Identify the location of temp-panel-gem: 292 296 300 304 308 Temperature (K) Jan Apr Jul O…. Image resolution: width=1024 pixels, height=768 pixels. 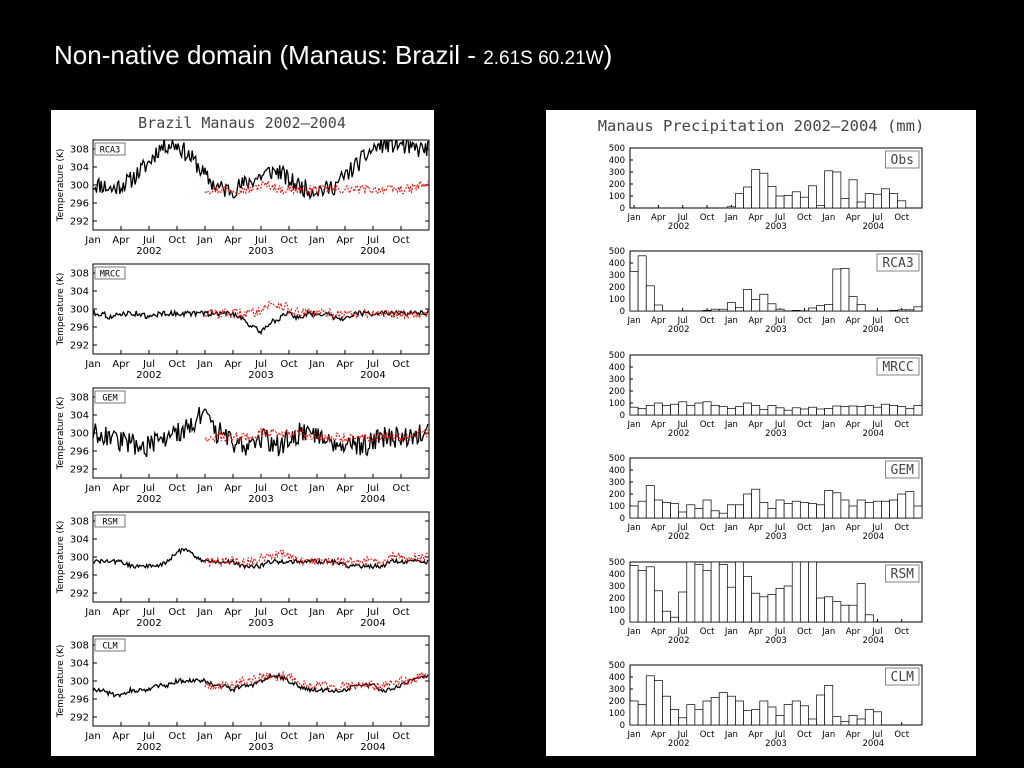
(243, 446).